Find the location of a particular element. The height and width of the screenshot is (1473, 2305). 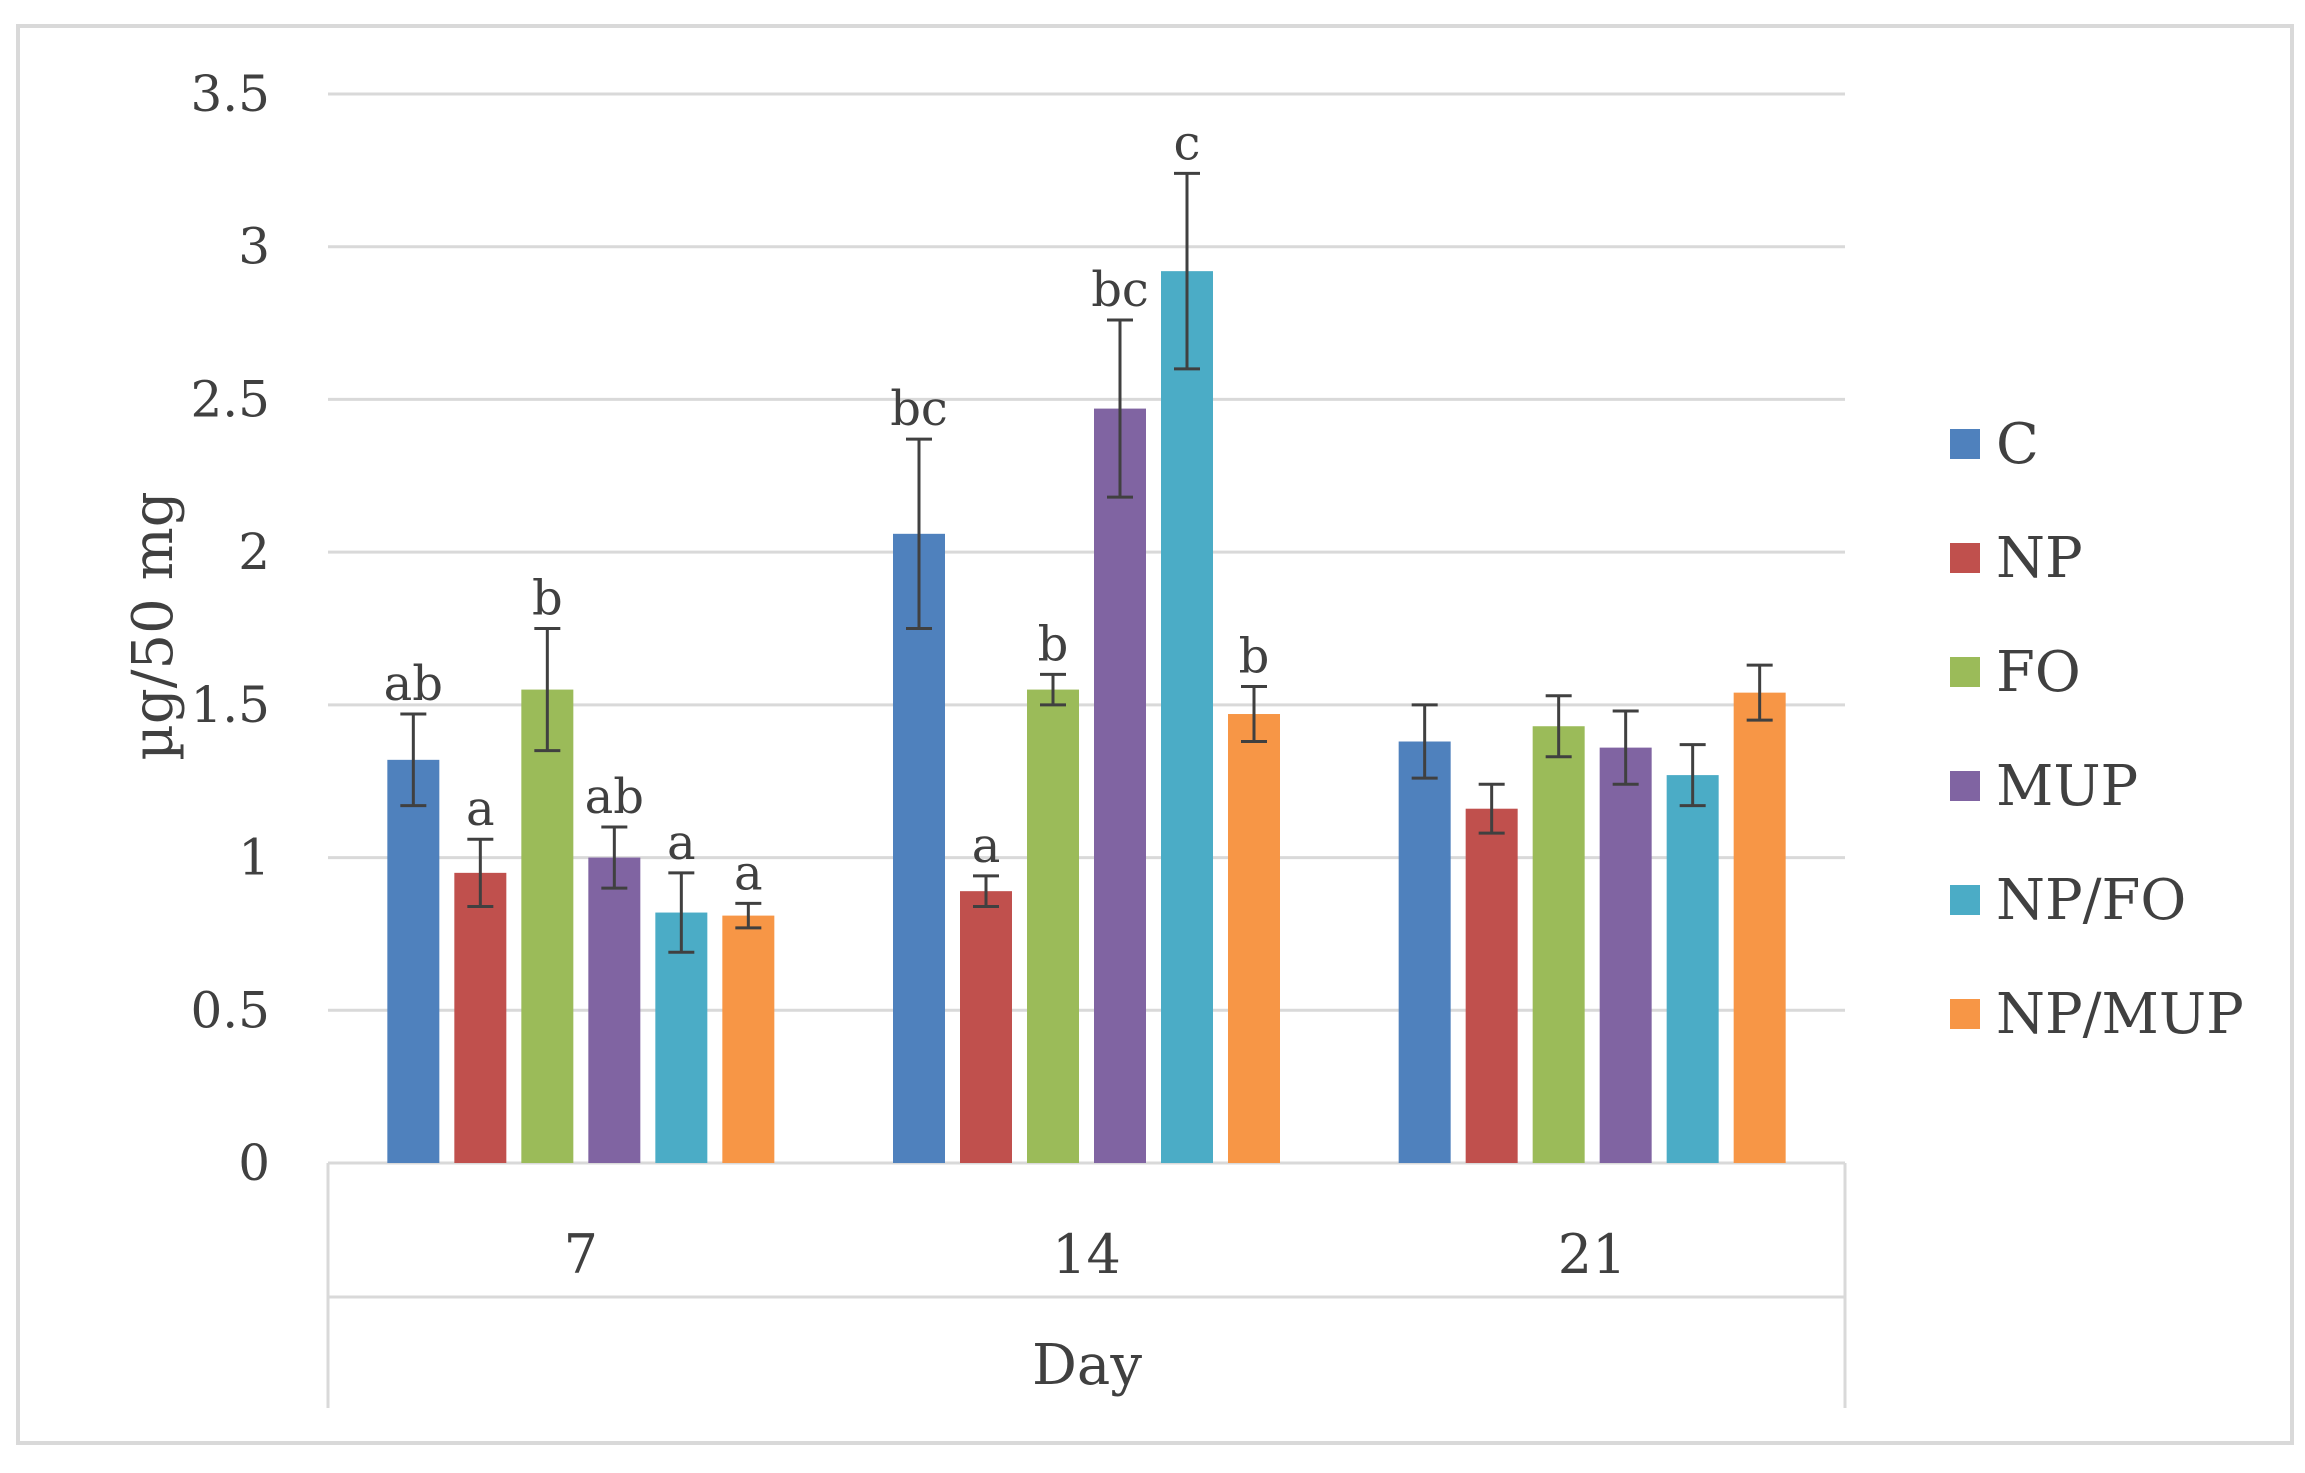

x-category-label: 21 is located at coordinates (1592, 1254).